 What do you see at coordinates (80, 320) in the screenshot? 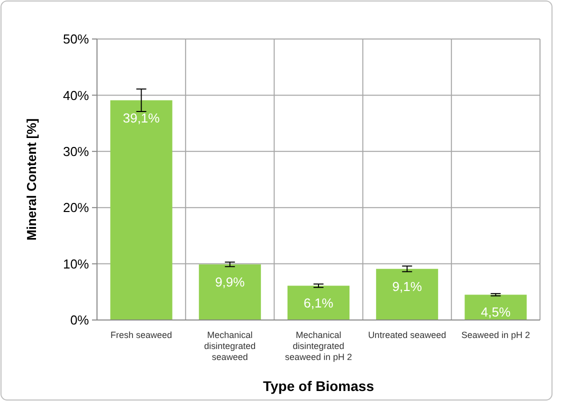
I see `y-tick-label: 0%` at bounding box center [80, 320].